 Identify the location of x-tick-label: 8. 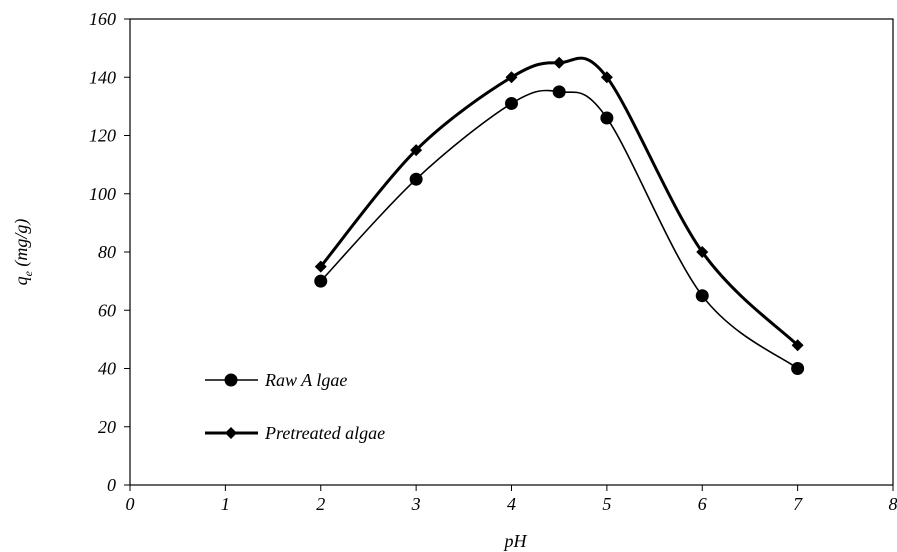
(893, 504).